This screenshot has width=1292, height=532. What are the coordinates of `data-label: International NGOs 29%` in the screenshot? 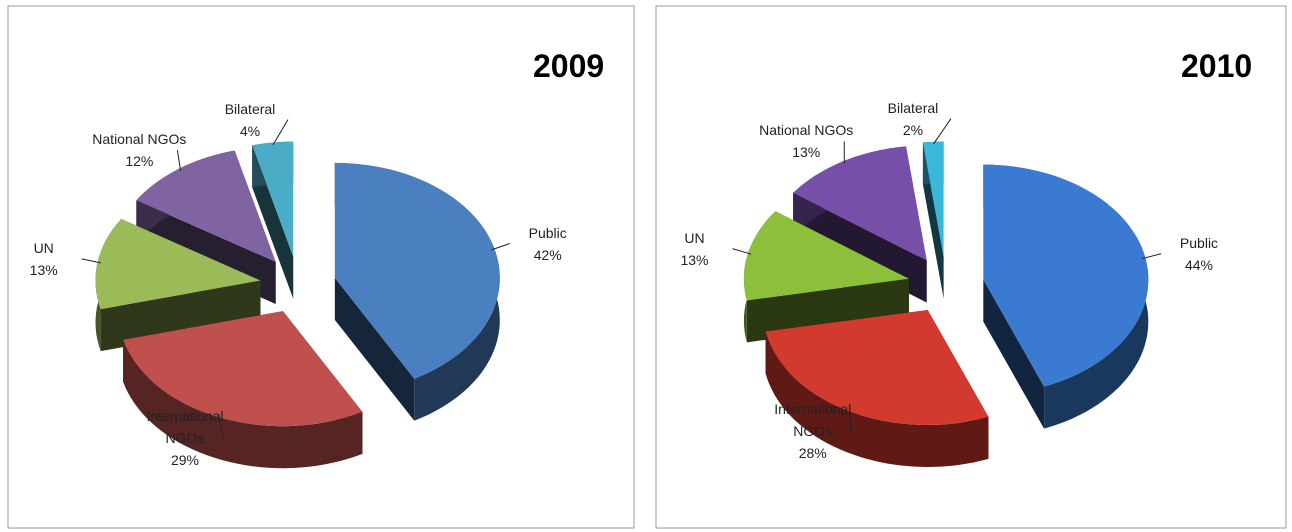 It's located at (185, 438).